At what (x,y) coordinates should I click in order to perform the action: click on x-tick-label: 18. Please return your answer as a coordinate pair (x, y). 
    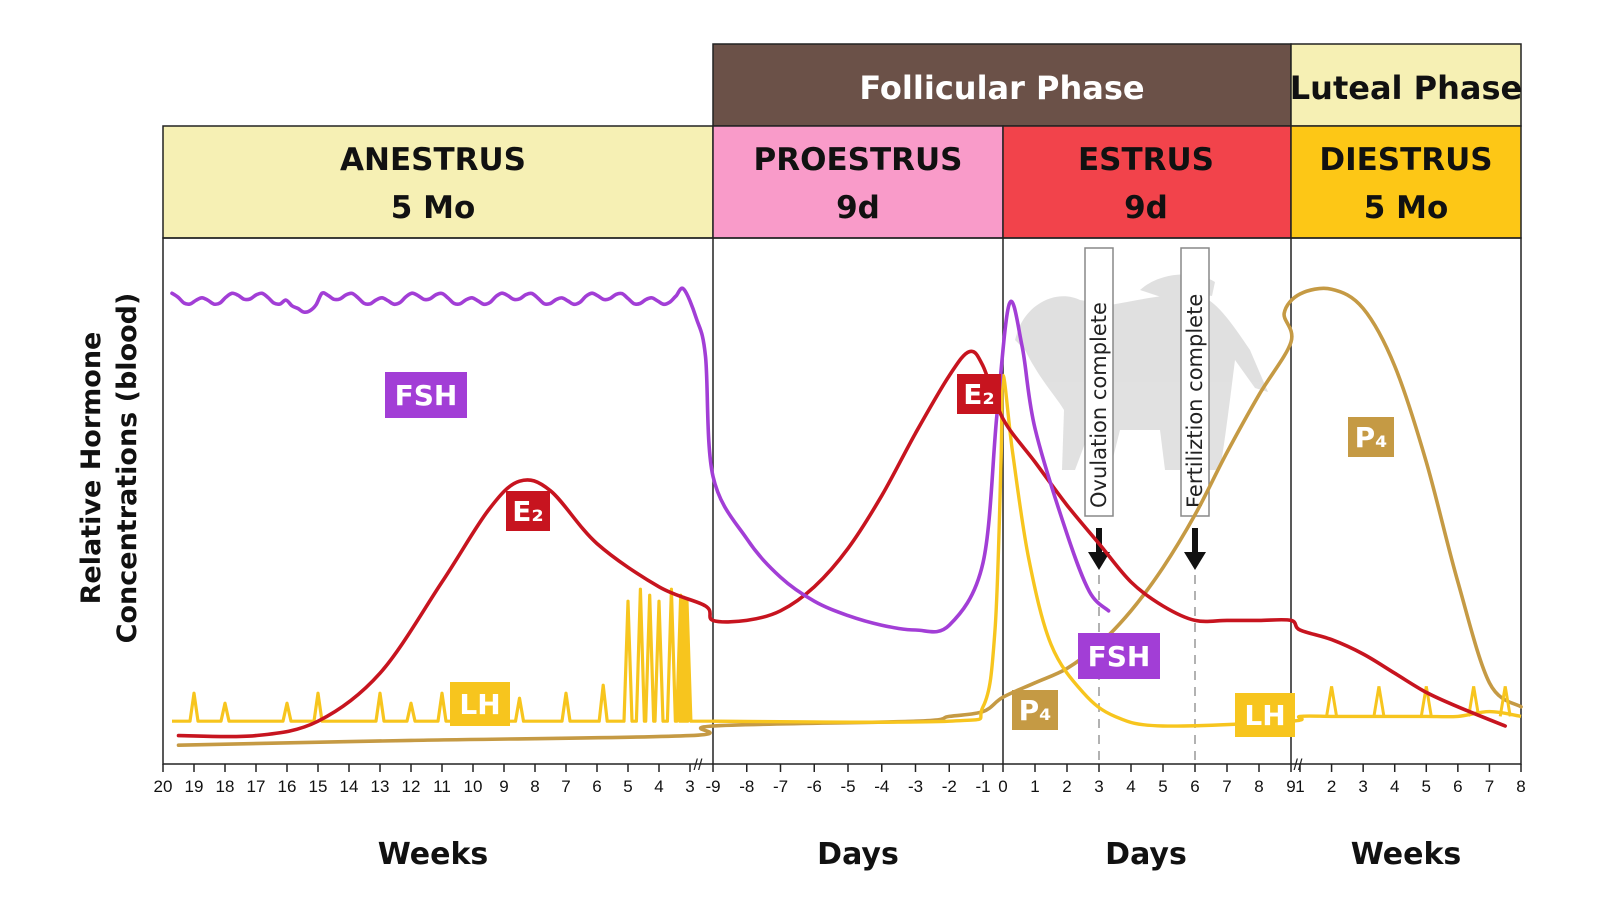
    Looking at the image, I should click on (225, 786).